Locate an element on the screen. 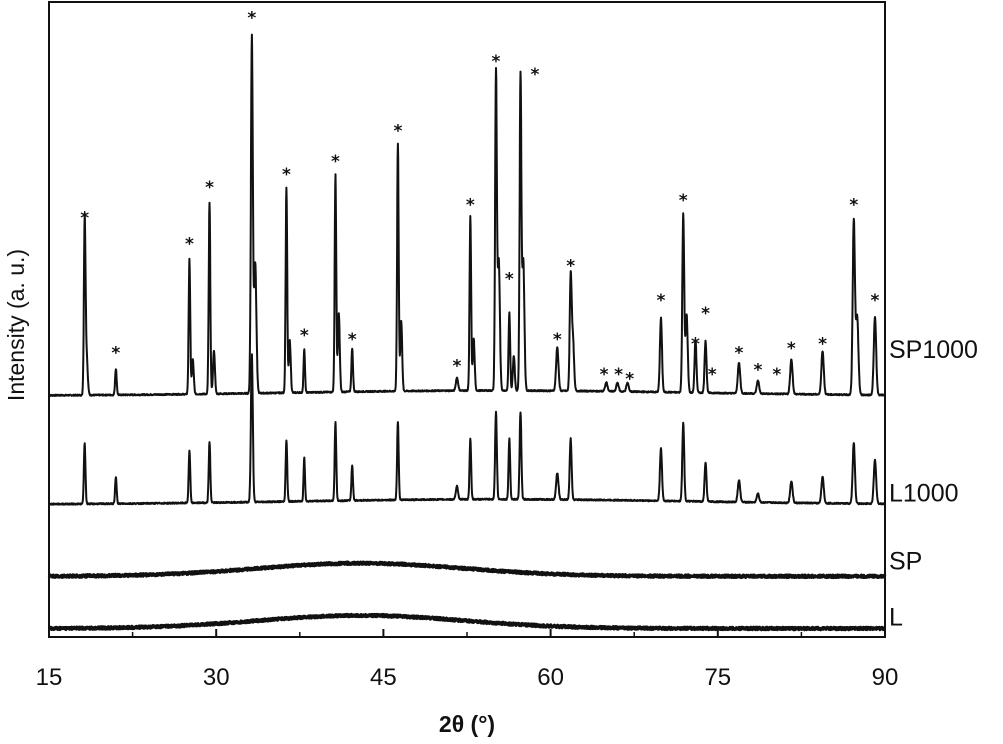 This screenshot has height=744, width=1003. series-line-sp is located at coordinates (467, 570).